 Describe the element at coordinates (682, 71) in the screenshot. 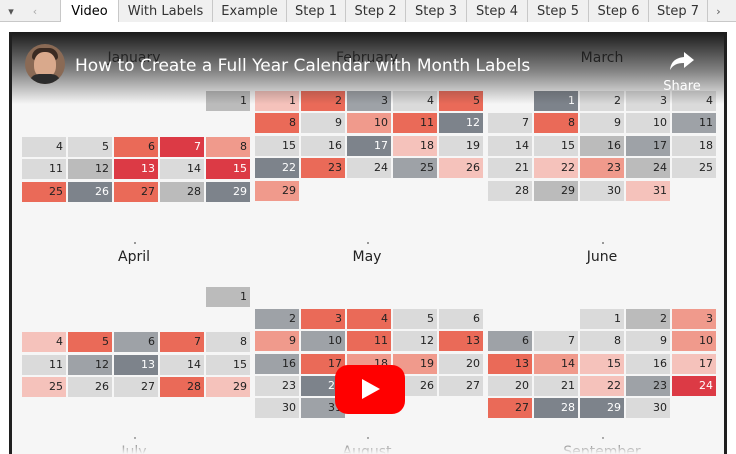

I see `share-button: Share` at that location.